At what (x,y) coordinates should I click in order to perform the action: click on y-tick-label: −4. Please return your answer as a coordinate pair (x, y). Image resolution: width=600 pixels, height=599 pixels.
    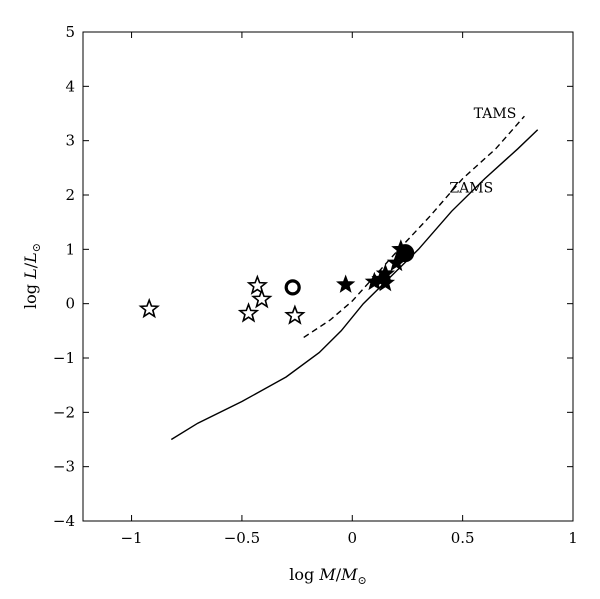
    Looking at the image, I should click on (64, 521).